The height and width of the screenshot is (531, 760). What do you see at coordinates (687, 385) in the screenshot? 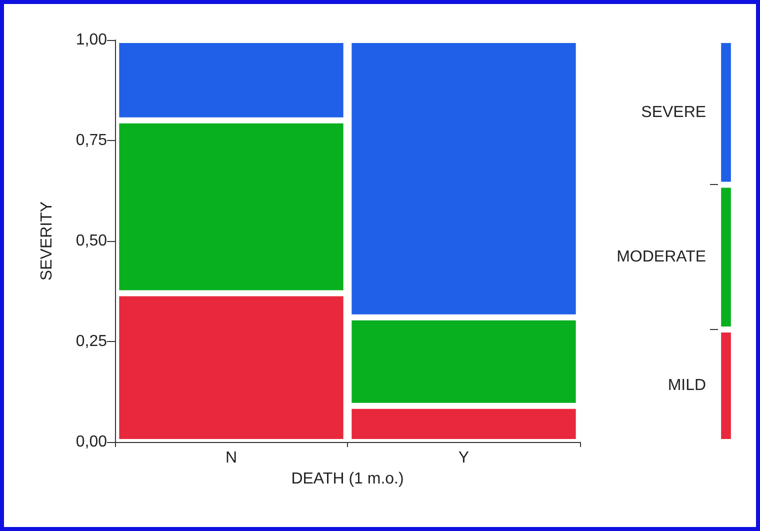
I see `series-label: MILD` at bounding box center [687, 385].